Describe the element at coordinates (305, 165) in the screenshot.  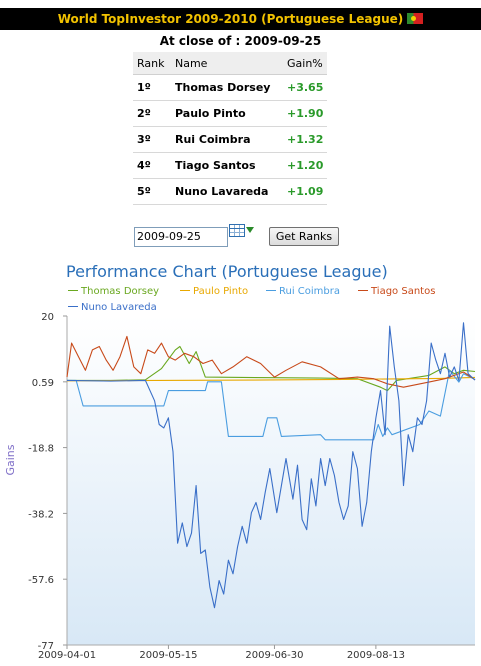
I see `gain-cell: +1.20` at that location.